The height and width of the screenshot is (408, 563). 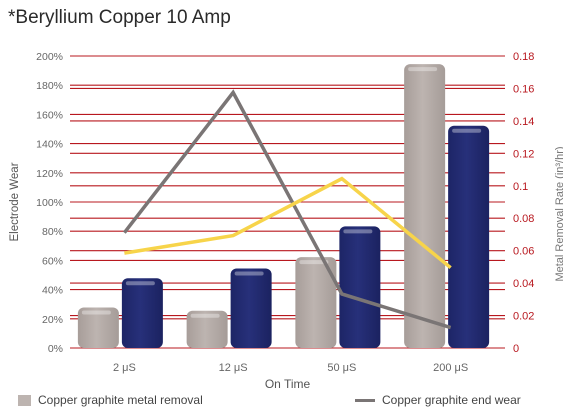 I want to click on legend-swatch-metal-removal, so click(x=24, y=400).